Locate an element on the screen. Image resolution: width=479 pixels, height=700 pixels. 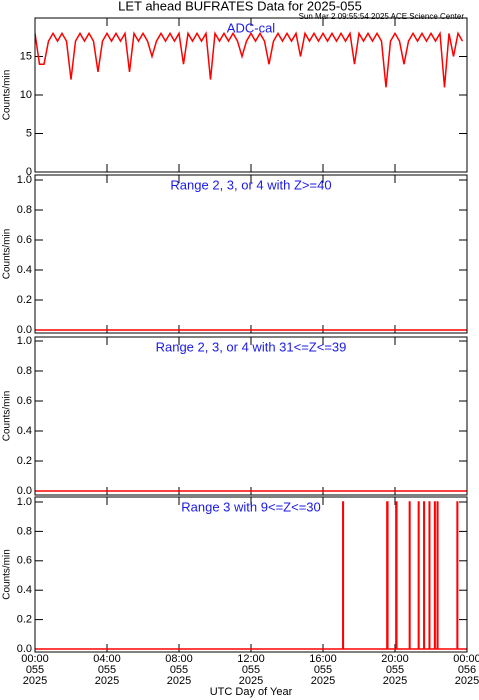
x-tick-label: 00:00 055 2025 is located at coordinates (35, 670).